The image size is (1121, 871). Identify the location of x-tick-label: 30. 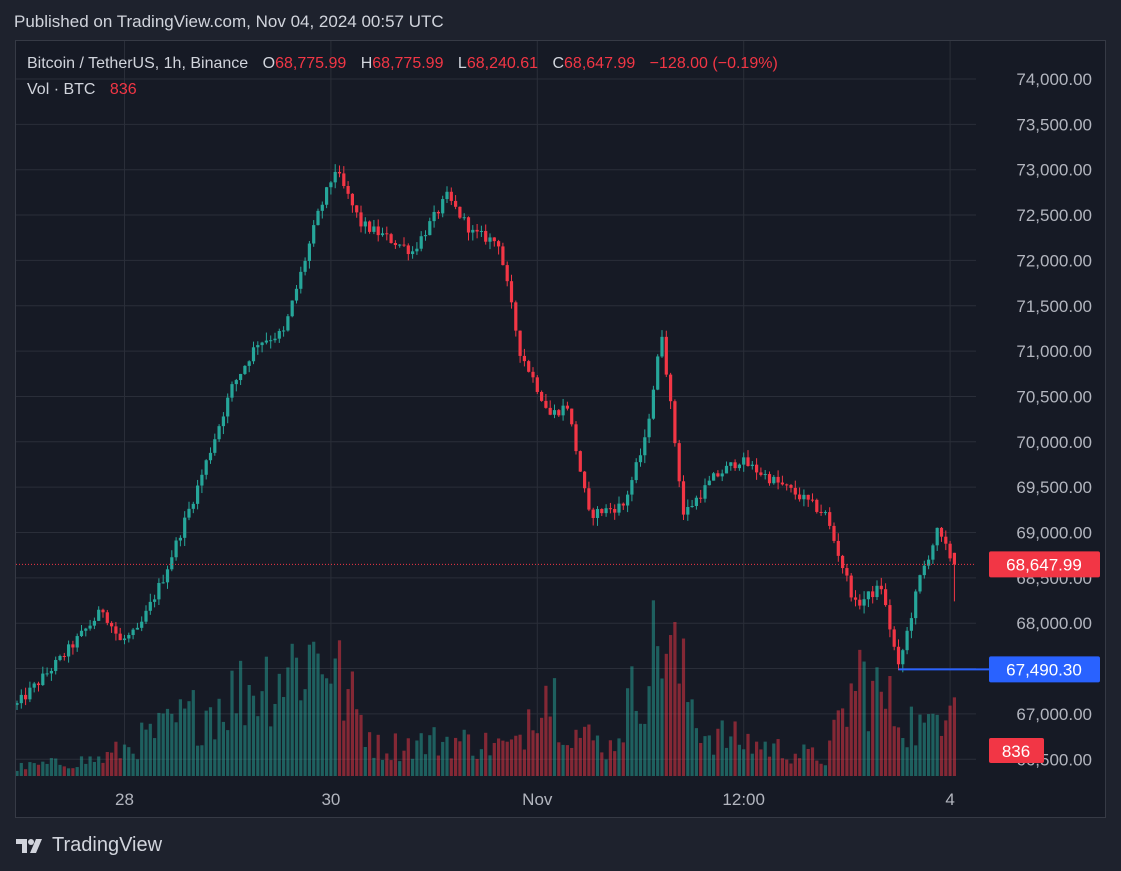
(330, 799).